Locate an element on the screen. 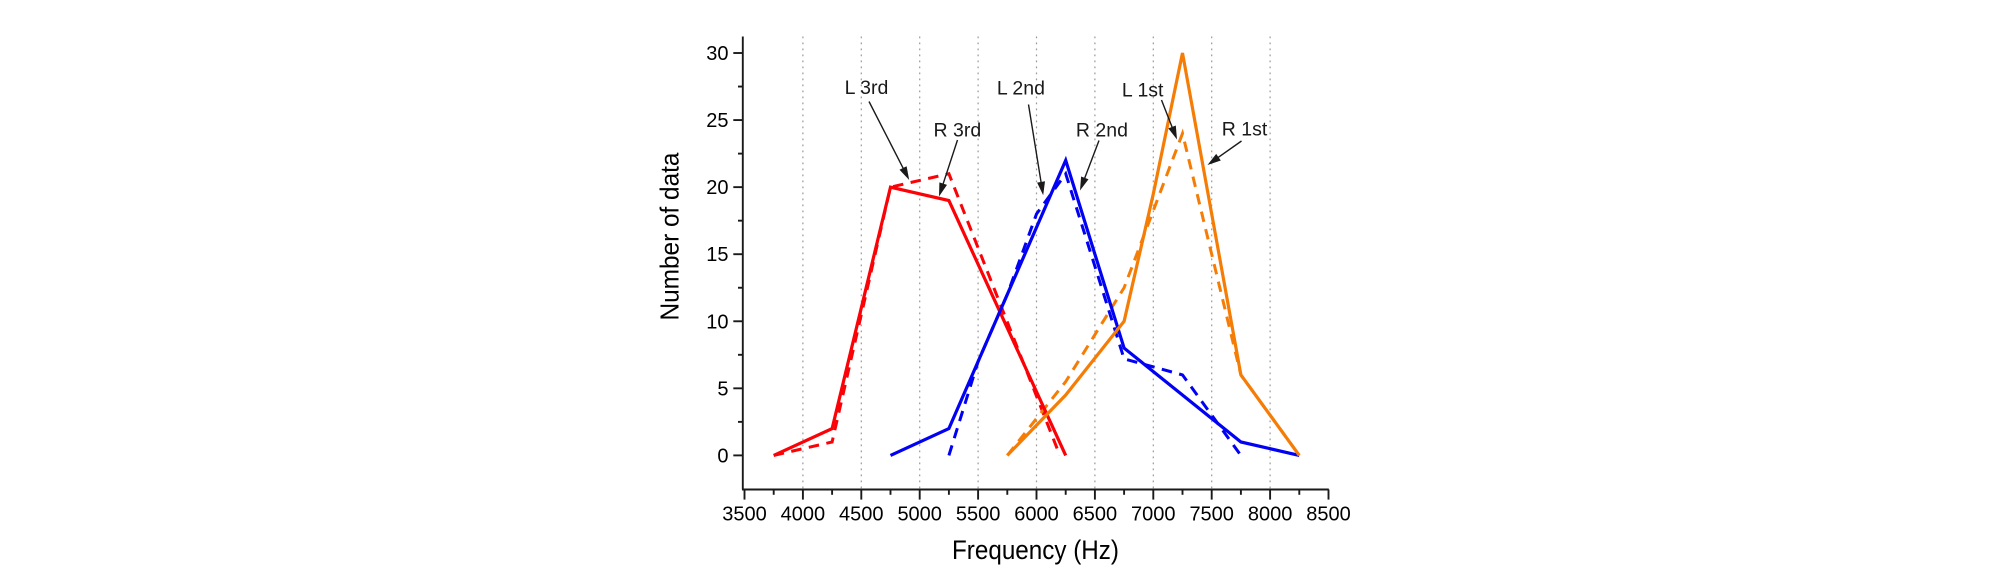  svg-text: 4000 is located at coordinates (803, 515).